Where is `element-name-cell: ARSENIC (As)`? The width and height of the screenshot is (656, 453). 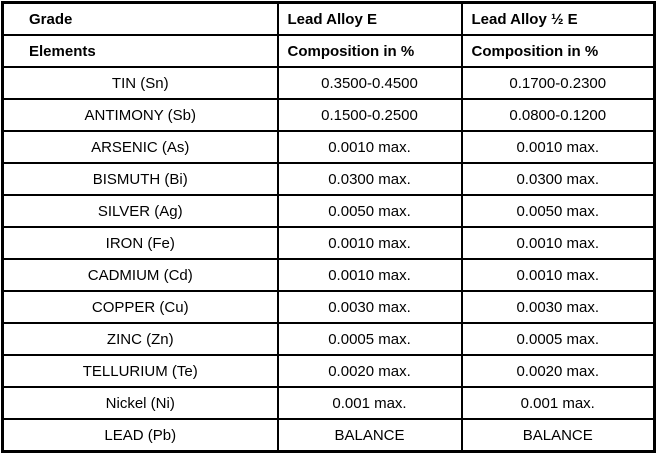 element-name-cell: ARSENIC (As) is located at coordinates (140, 147).